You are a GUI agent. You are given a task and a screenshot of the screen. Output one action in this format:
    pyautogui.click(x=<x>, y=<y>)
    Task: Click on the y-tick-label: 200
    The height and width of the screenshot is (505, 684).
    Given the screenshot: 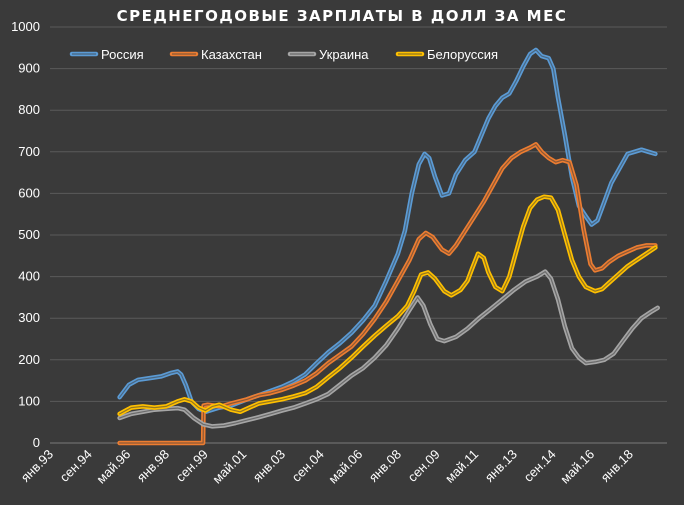 What is the action you would take?
    pyautogui.click(x=29, y=359)
    